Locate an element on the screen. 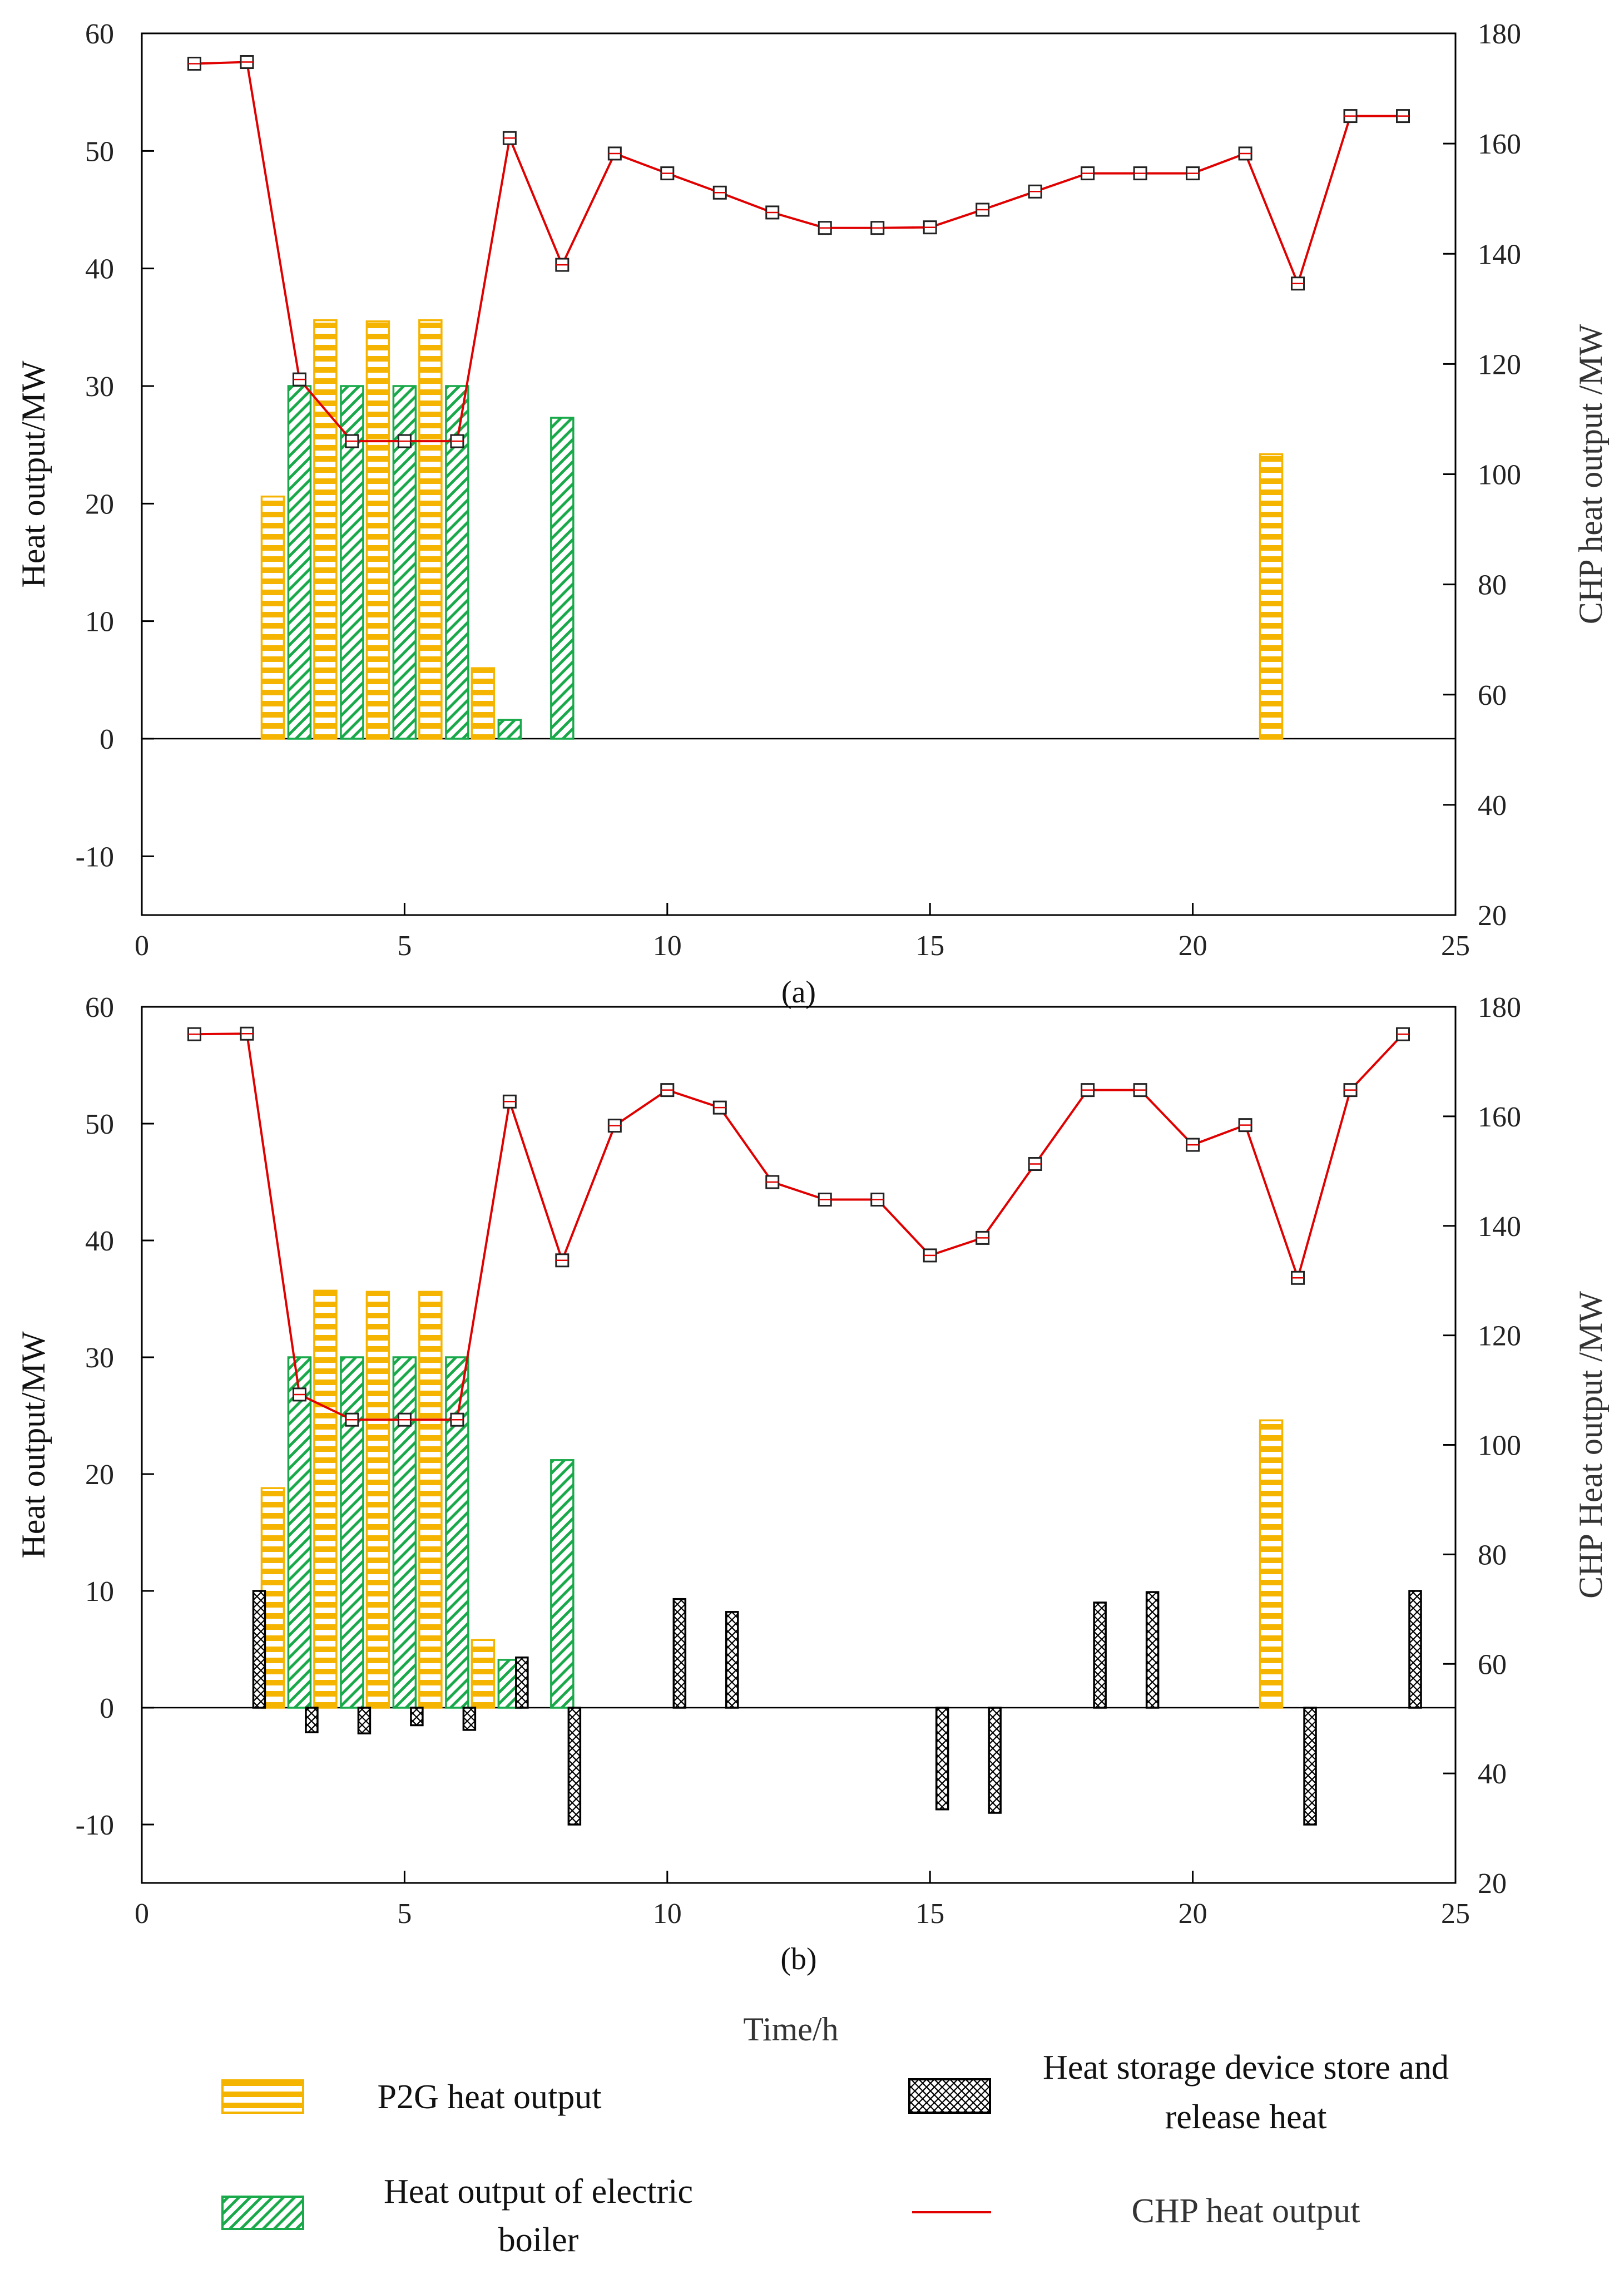 The image size is (1624, 2289). legend-eb-label-line2: boiler is located at coordinates (538, 2240).